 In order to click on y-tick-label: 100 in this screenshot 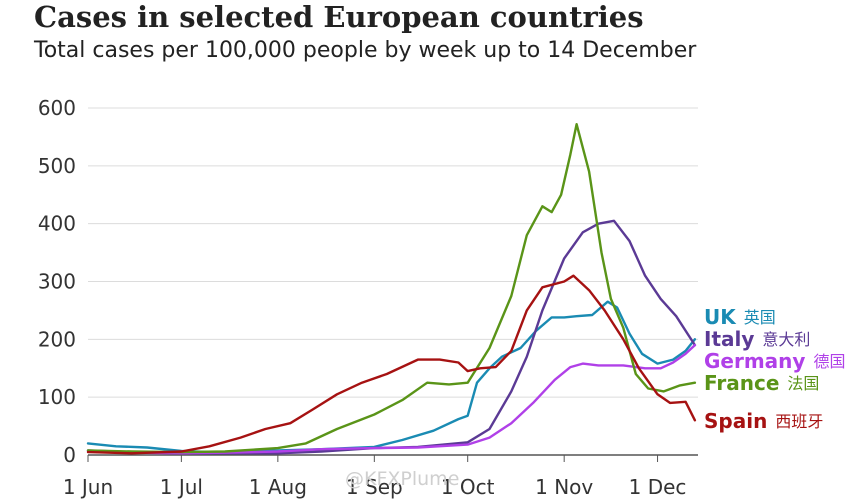, I will do `click(57, 397)`.